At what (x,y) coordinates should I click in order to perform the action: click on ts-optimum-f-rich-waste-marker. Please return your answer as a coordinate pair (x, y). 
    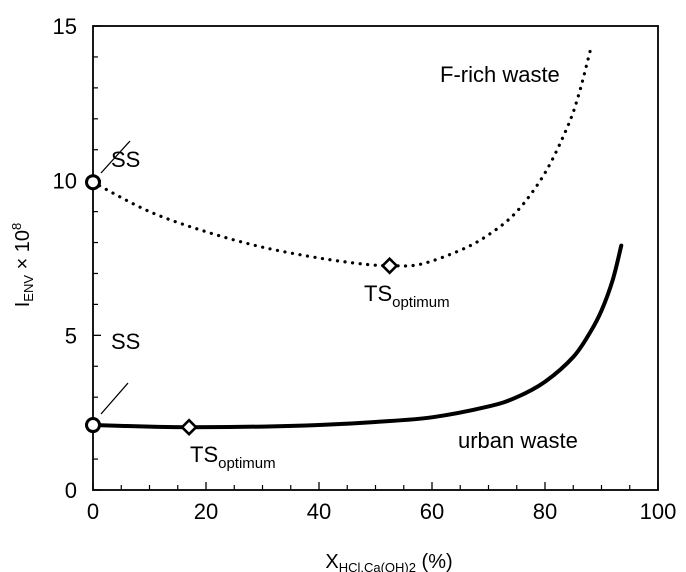
    Looking at the image, I should click on (389, 265).